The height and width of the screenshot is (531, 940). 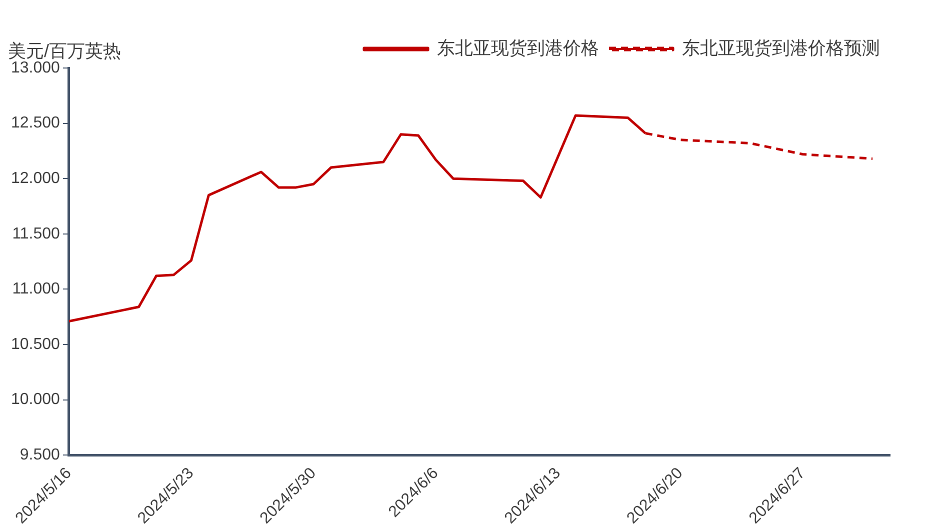 What do you see at coordinates (36, 233) in the screenshot?
I see `y-tick-label: 11.500` at bounding box center [36, 233].